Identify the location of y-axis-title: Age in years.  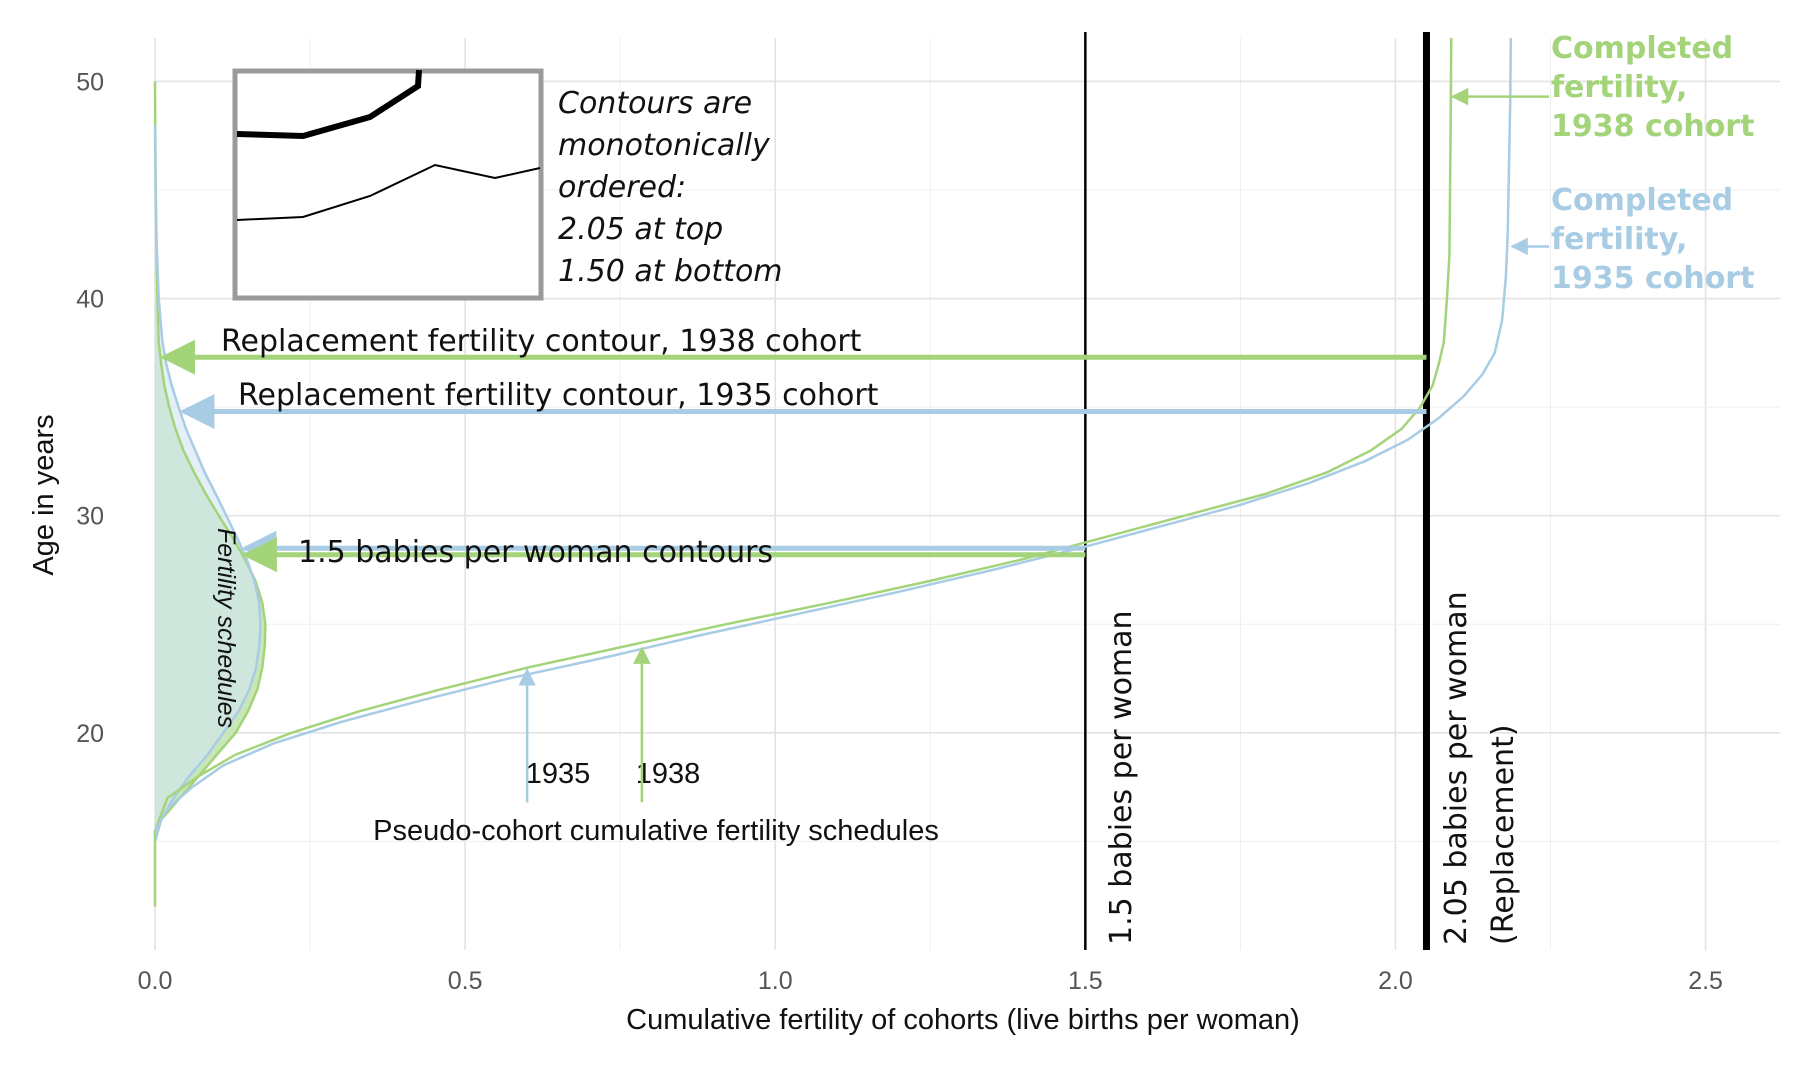
(44, 494).